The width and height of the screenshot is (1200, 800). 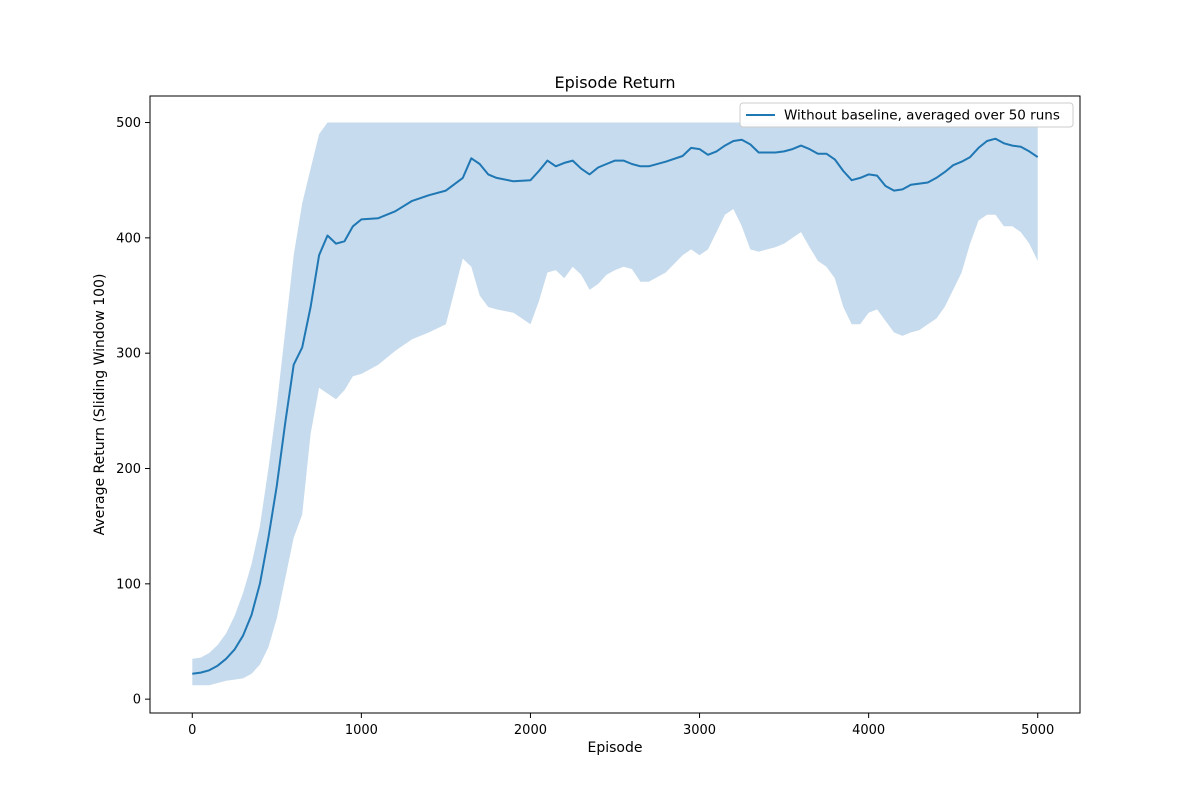 What do you see at coordinates (530, 730) in the screenshot?
I see `x-tick-label: 2000` at bounding box center [530, 730].